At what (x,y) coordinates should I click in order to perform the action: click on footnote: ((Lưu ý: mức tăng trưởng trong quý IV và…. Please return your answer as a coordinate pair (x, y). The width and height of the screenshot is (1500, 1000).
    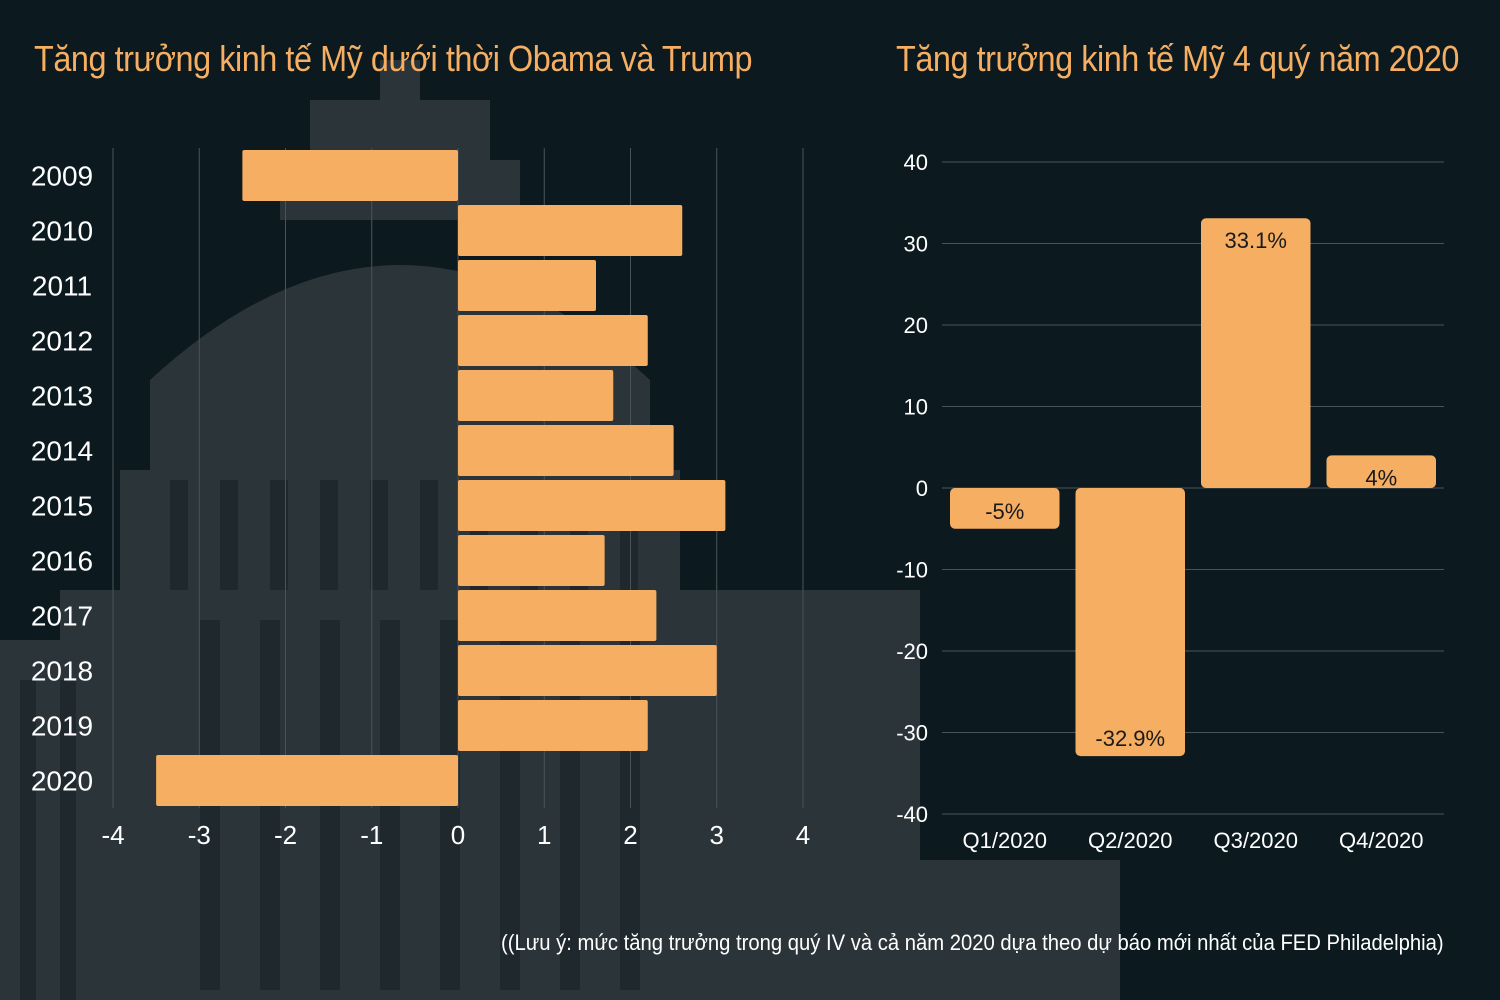
    Looking at the image, I should click on (972, 942).